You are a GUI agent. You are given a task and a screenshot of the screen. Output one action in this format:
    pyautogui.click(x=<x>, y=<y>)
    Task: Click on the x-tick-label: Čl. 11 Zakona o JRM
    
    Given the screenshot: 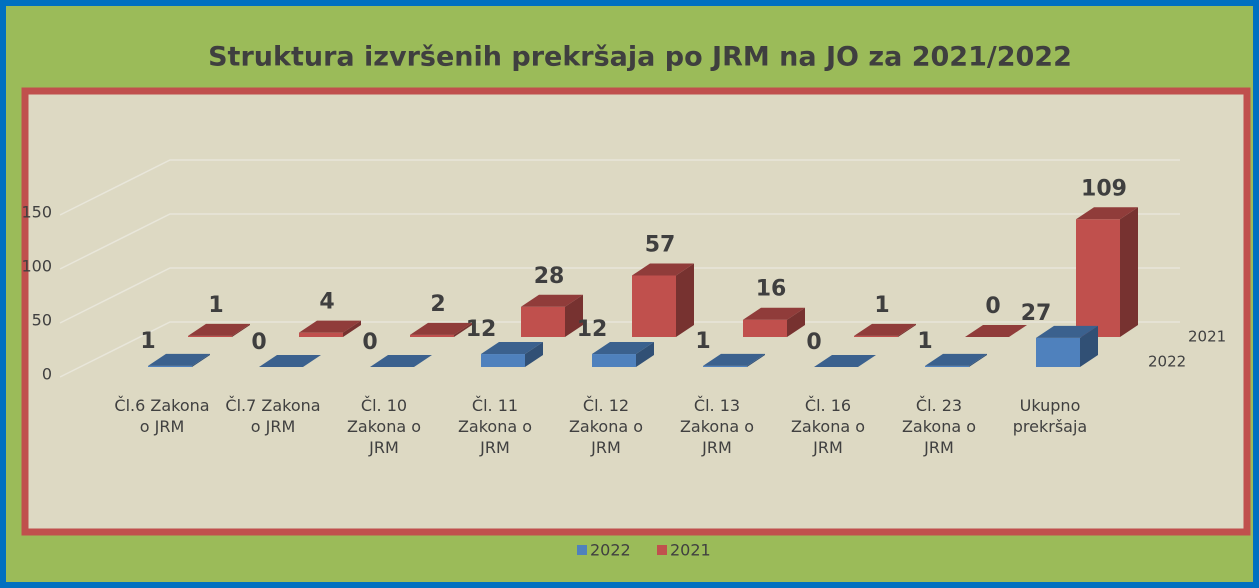 What is the action you would take?
    pyautogui.click(x=495, y=426)
    